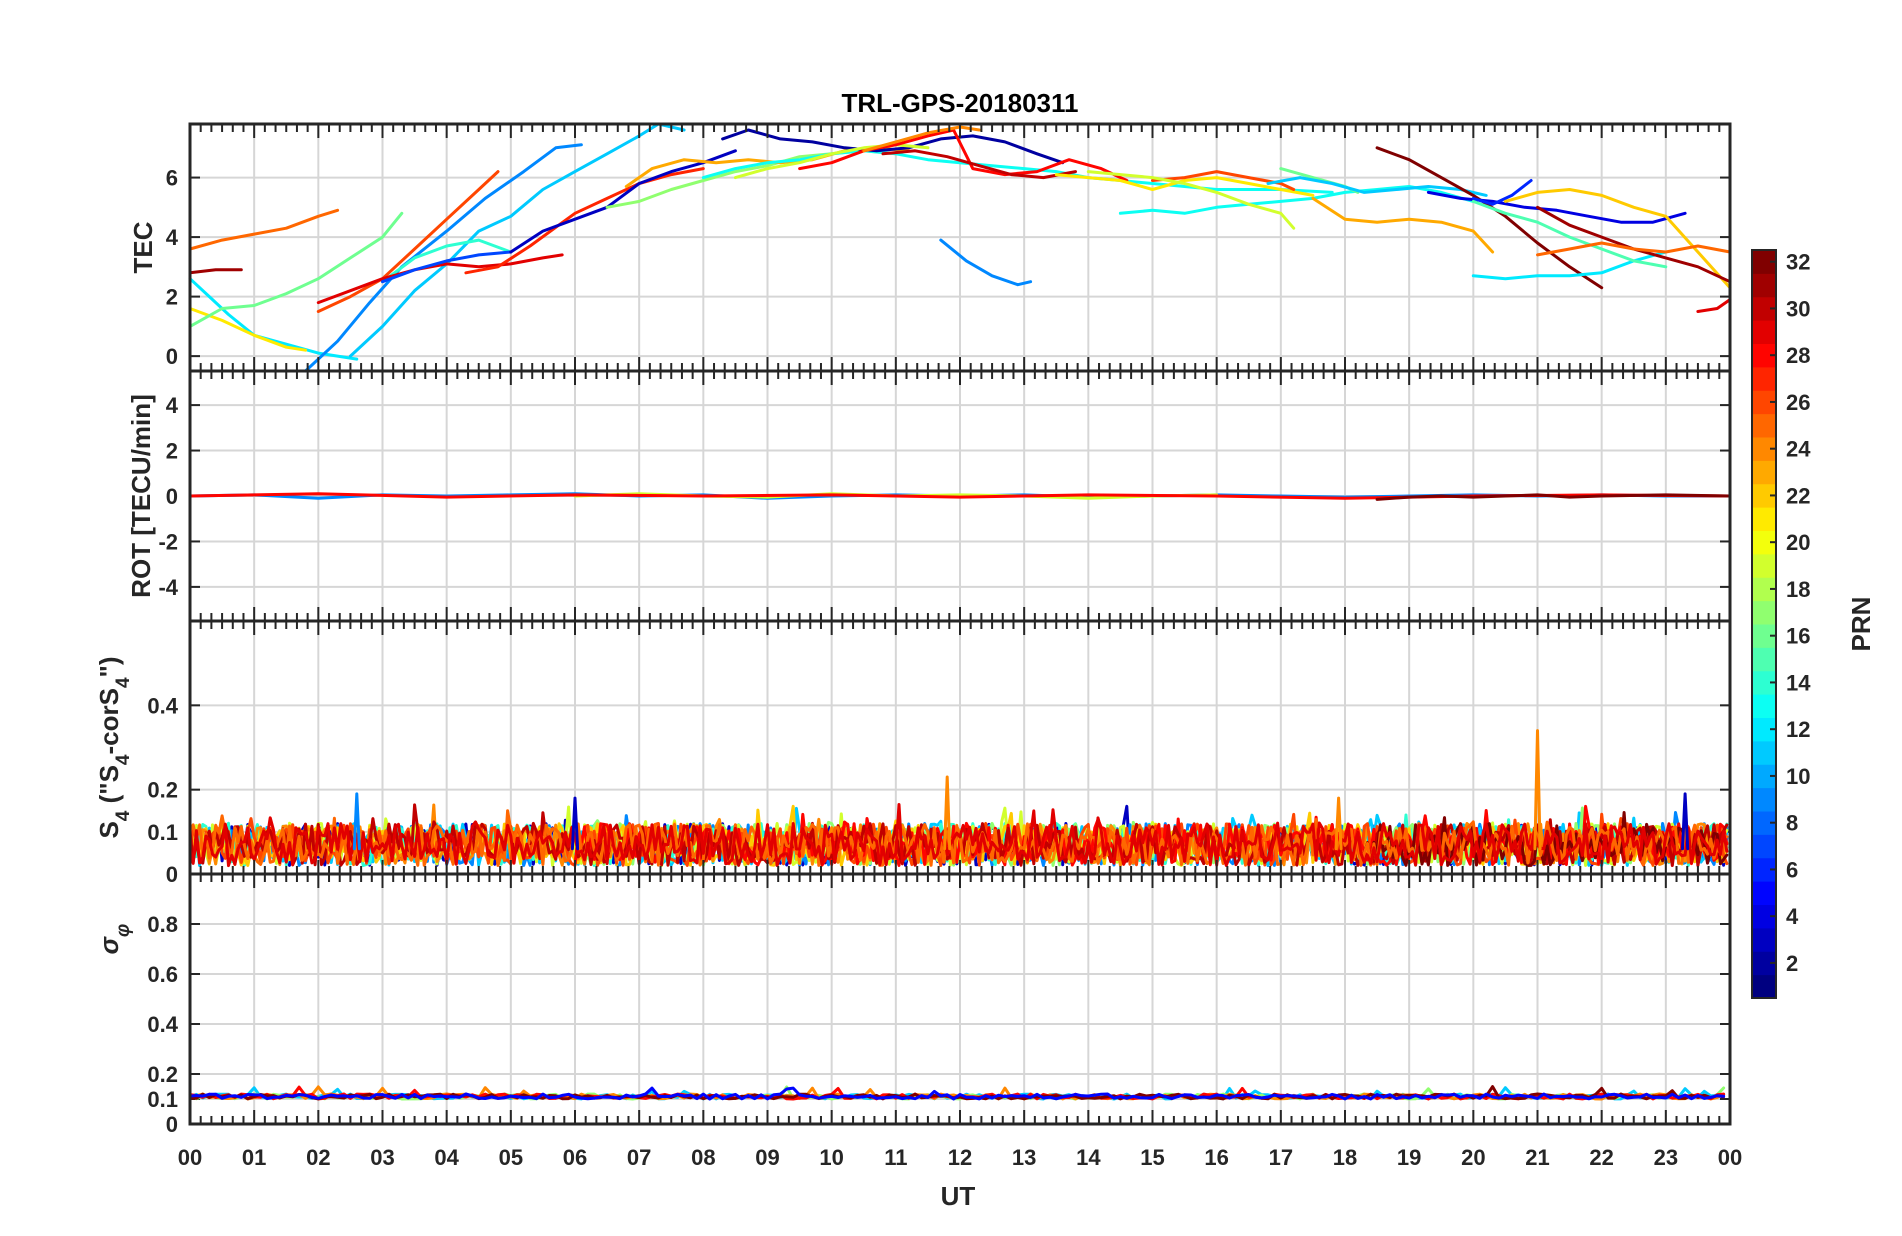 The width and height of the screenshot is (1902, 1236). Describe the element at coordinates (1537, 1157) in the screenshot. I see `x-tick-label: 21` at that location.